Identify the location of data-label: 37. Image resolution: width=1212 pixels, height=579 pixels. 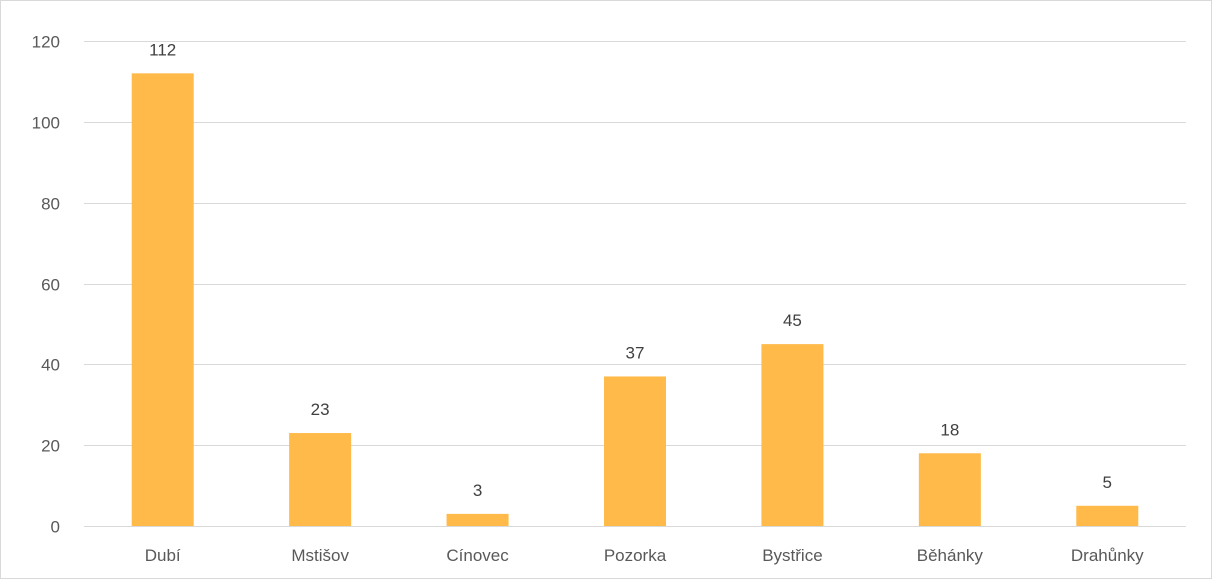
(635, 352).